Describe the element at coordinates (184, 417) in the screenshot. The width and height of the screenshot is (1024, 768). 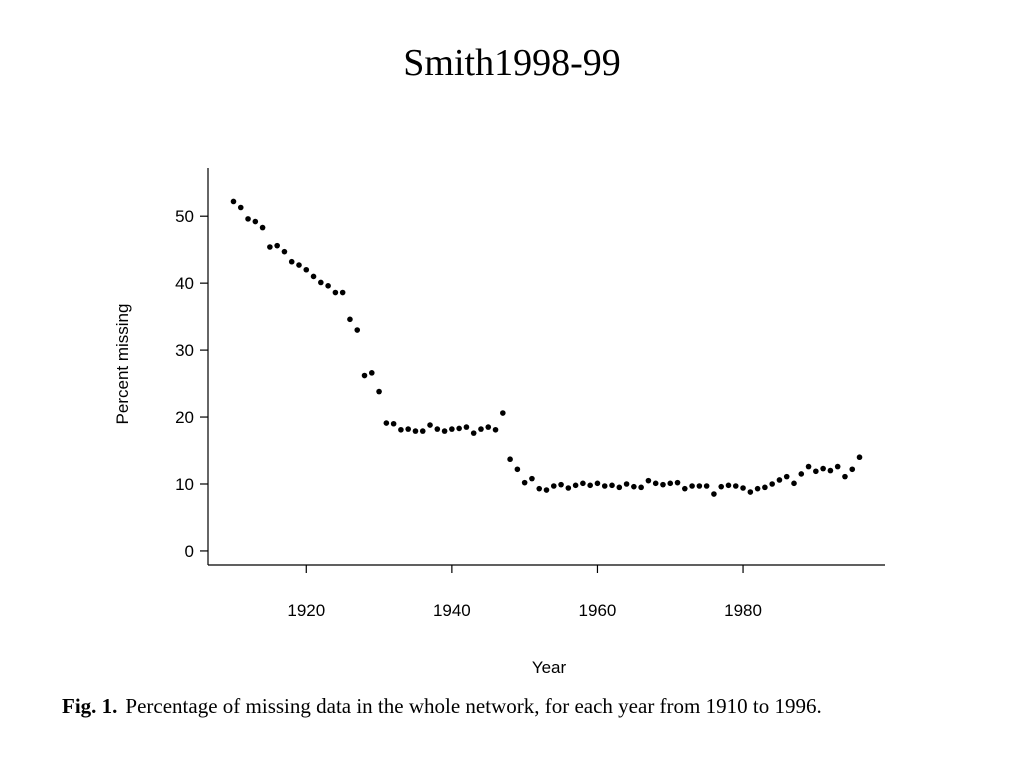
I see `y-tick-label: 20` at that location.